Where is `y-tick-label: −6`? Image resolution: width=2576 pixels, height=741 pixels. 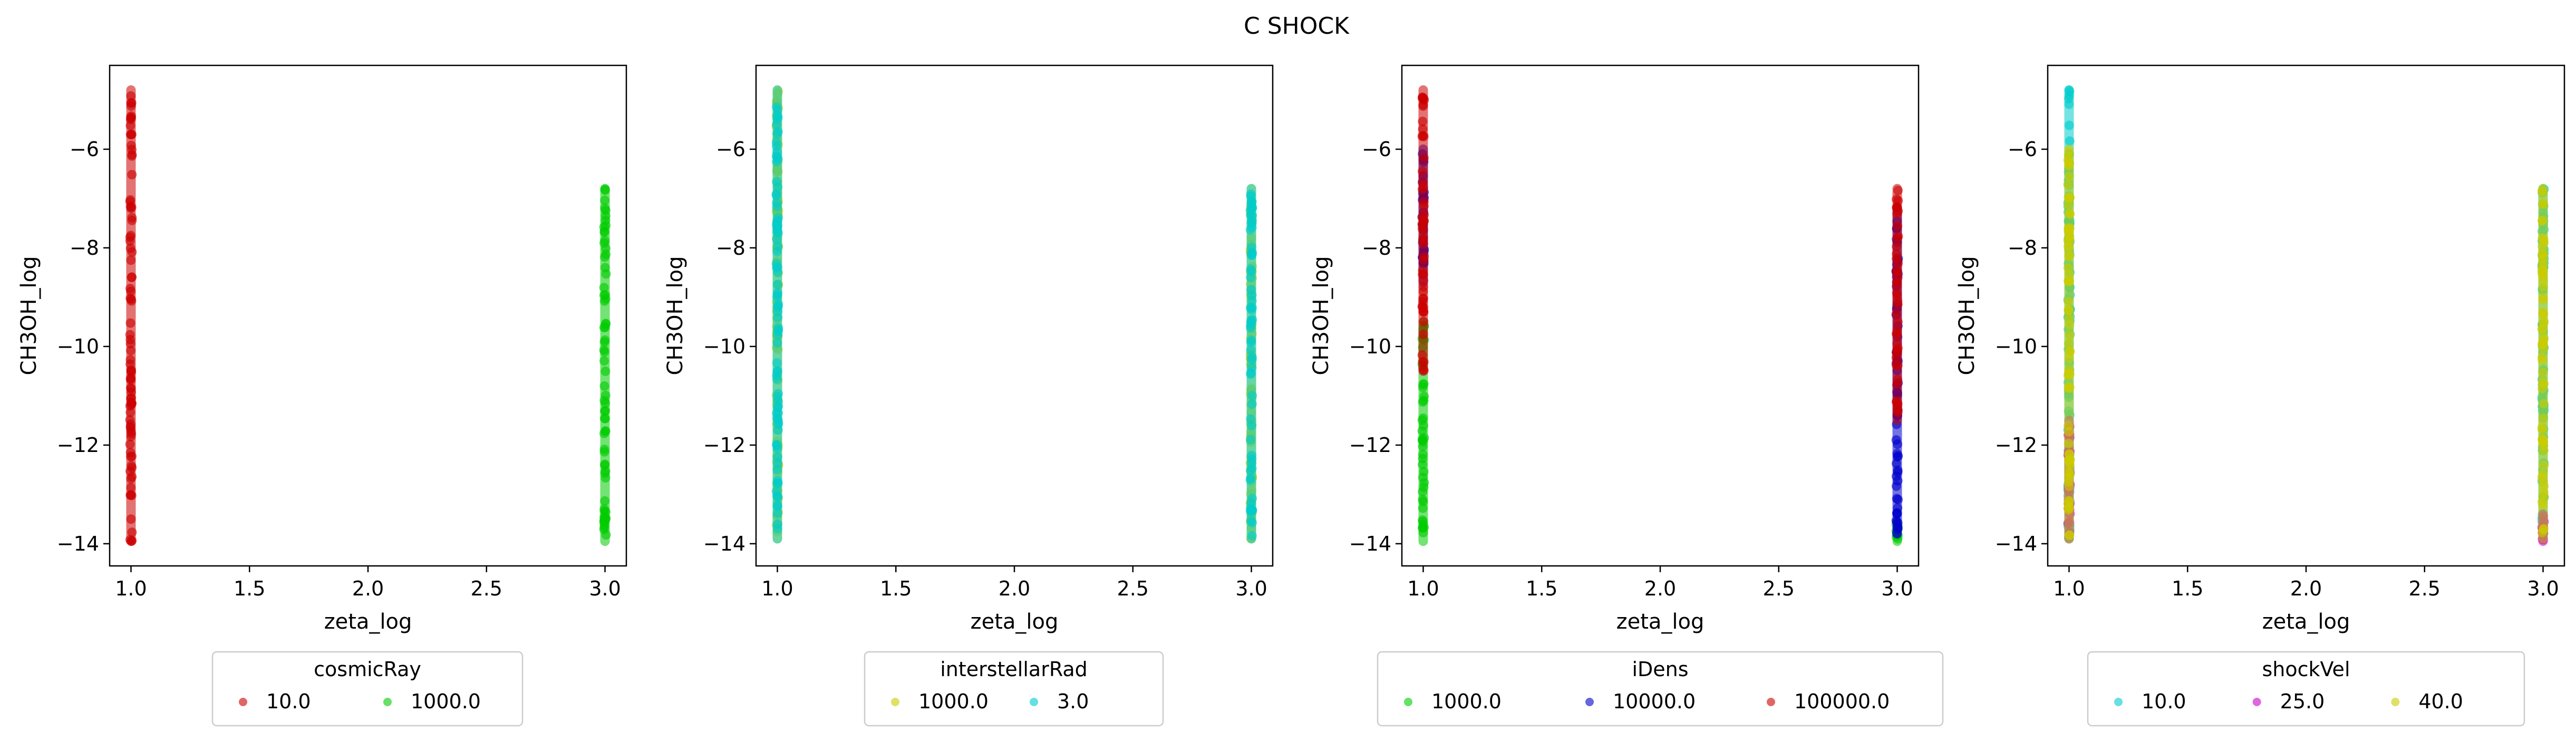 y-tick-label: −6 is located at coordinates (84, 149).